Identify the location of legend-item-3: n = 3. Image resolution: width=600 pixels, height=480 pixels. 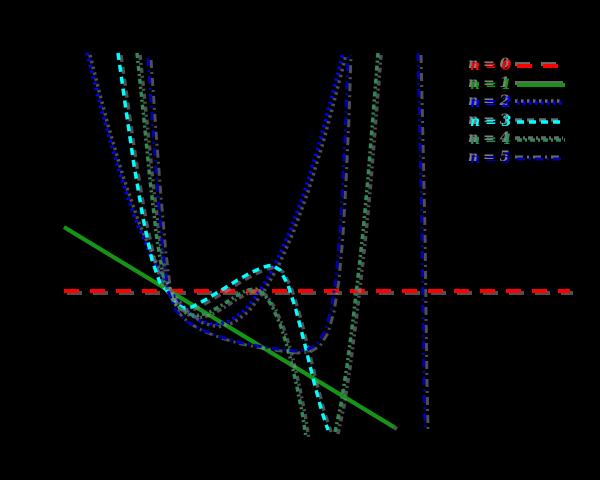
(529, 122).